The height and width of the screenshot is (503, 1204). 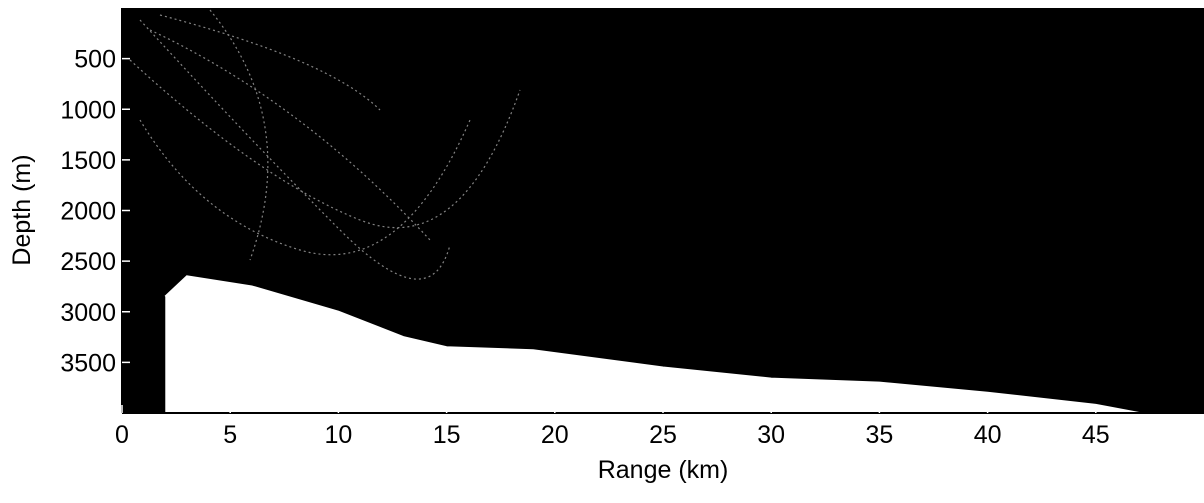 What do you see at coordinates (88, 363) in the screenshot?
I see `y-tick-label: 3500` at bounding box center [88, 363].